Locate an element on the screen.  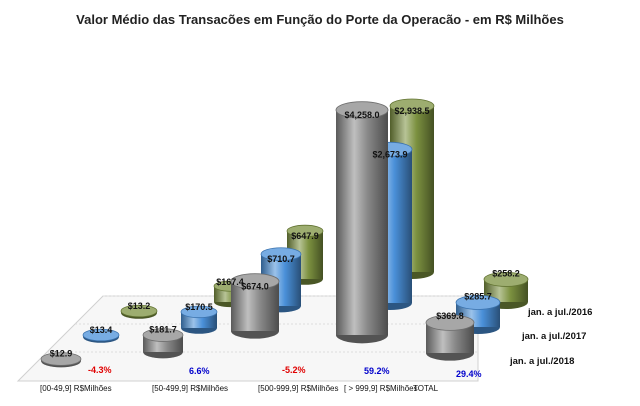
variation-label: 6.6% is located at coordinates (199, 371).